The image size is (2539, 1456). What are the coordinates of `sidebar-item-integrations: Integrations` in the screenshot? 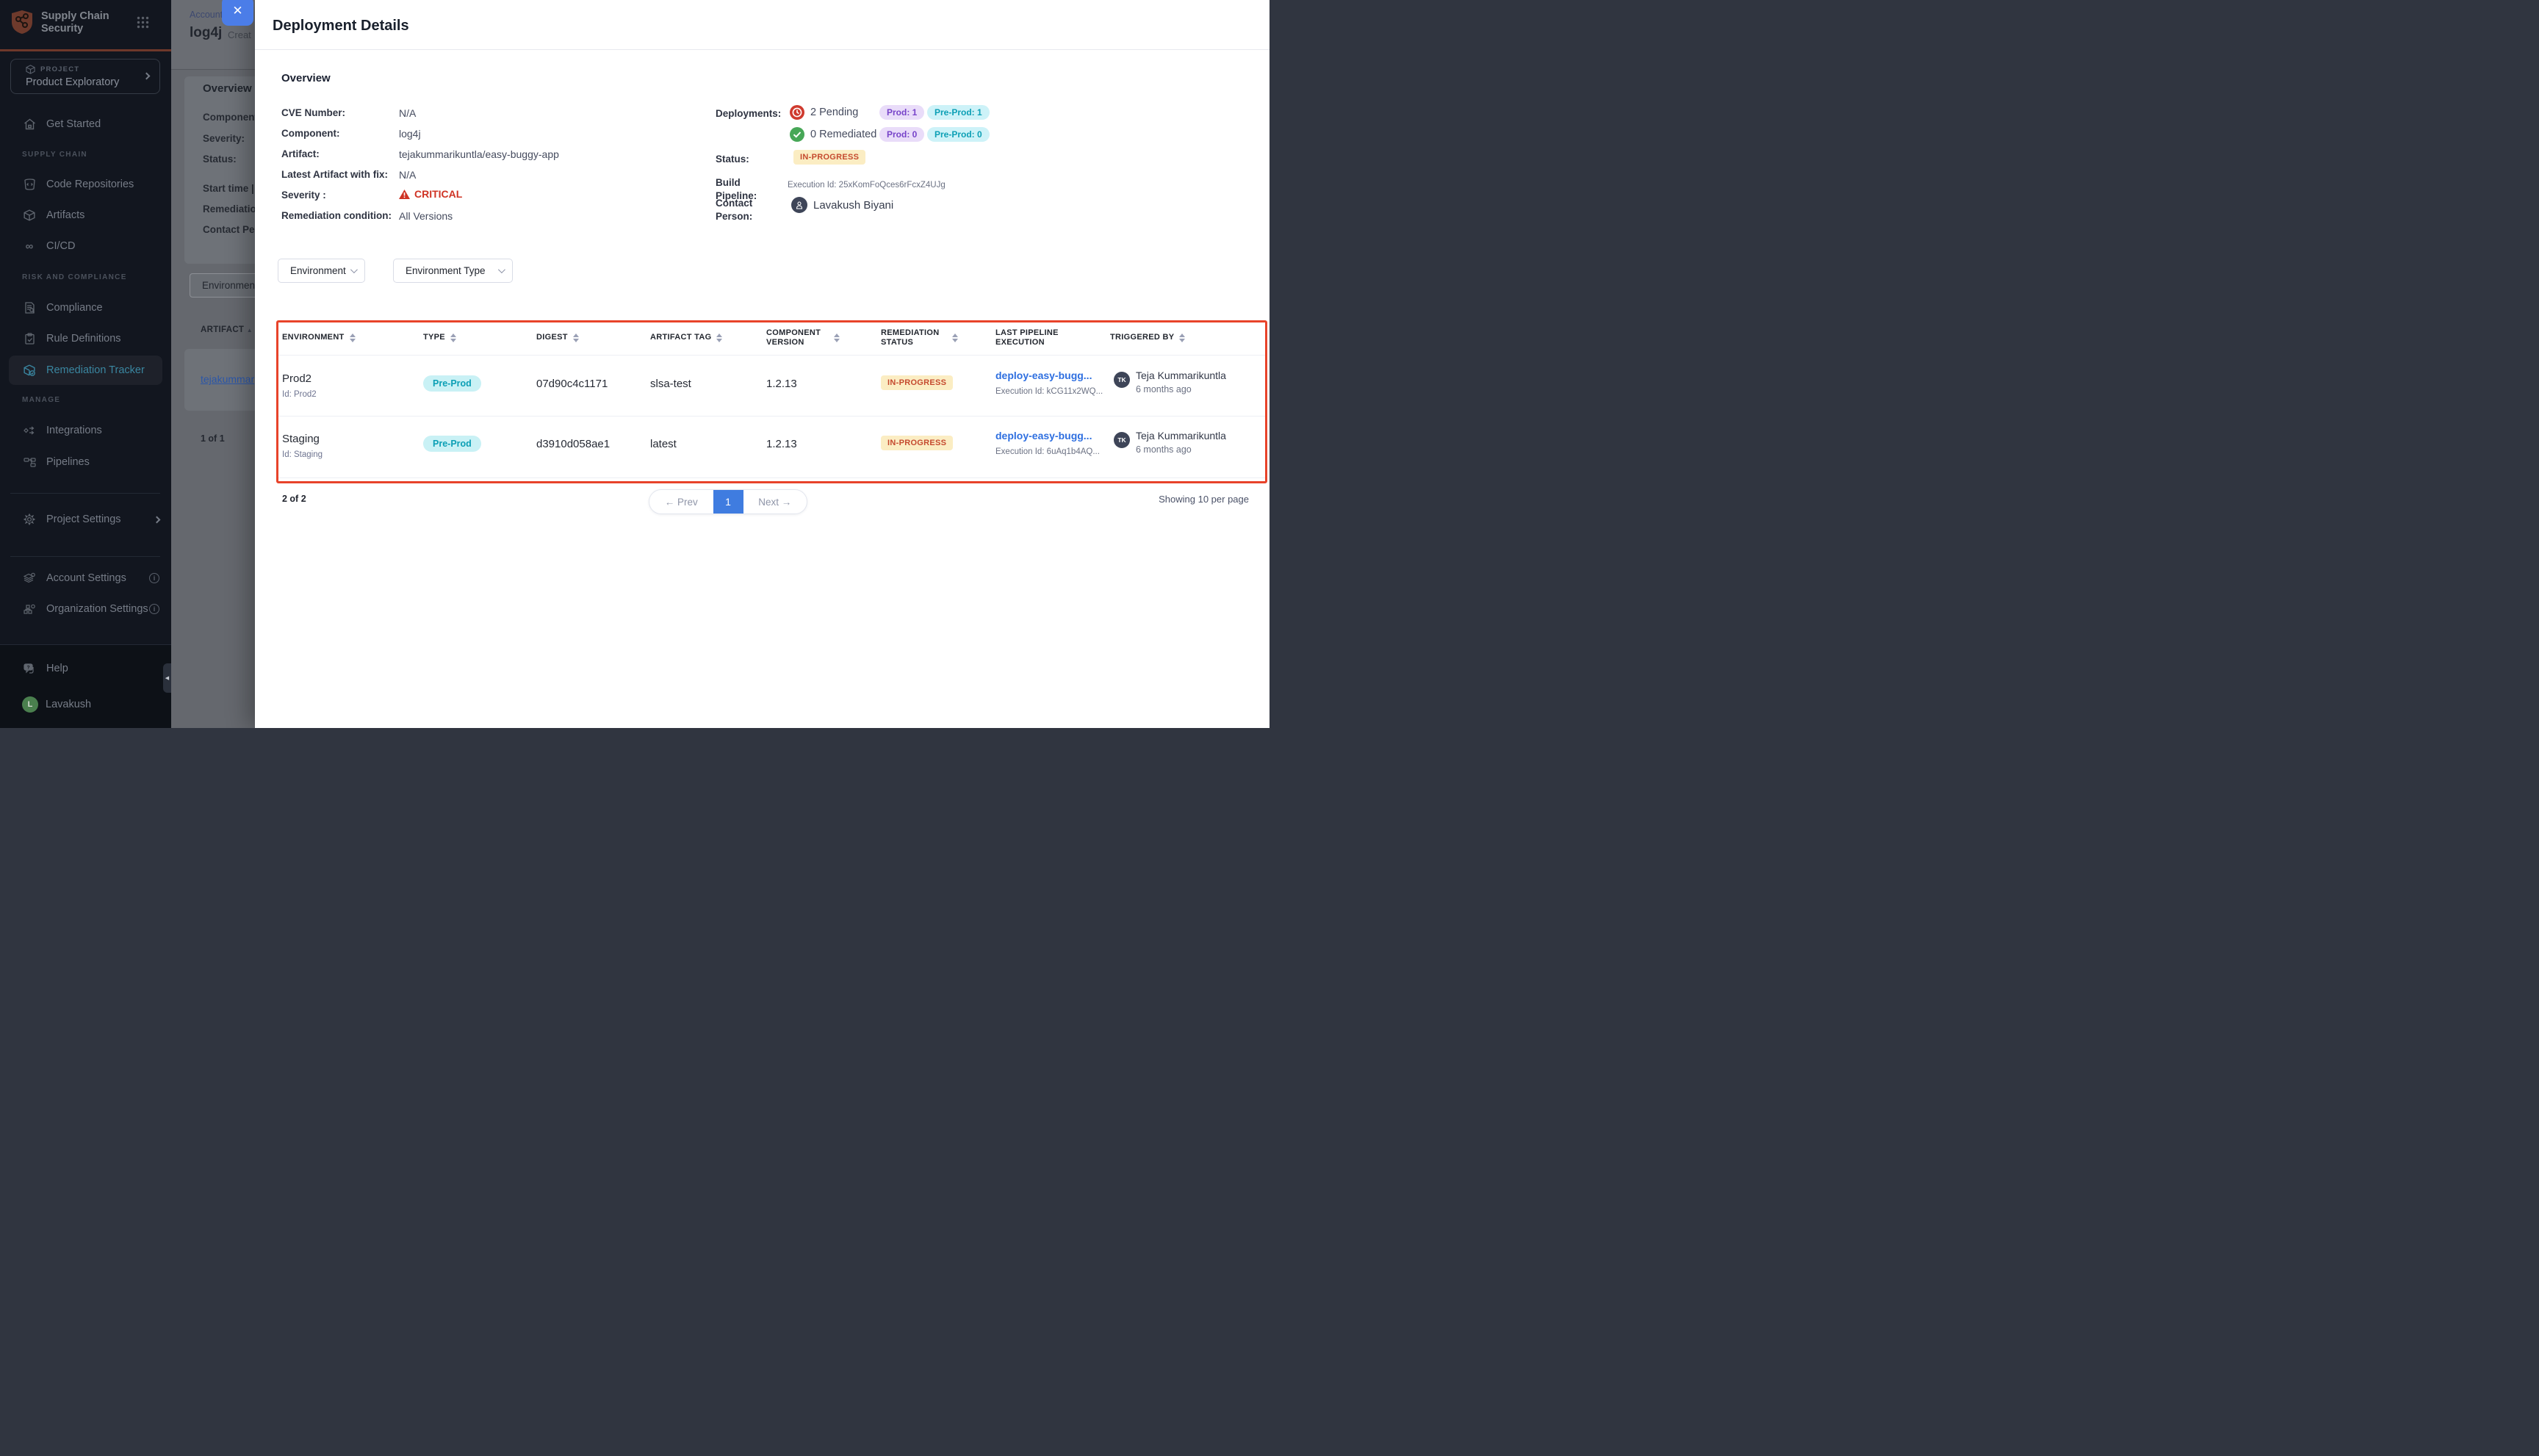 It's located at (85, 430).